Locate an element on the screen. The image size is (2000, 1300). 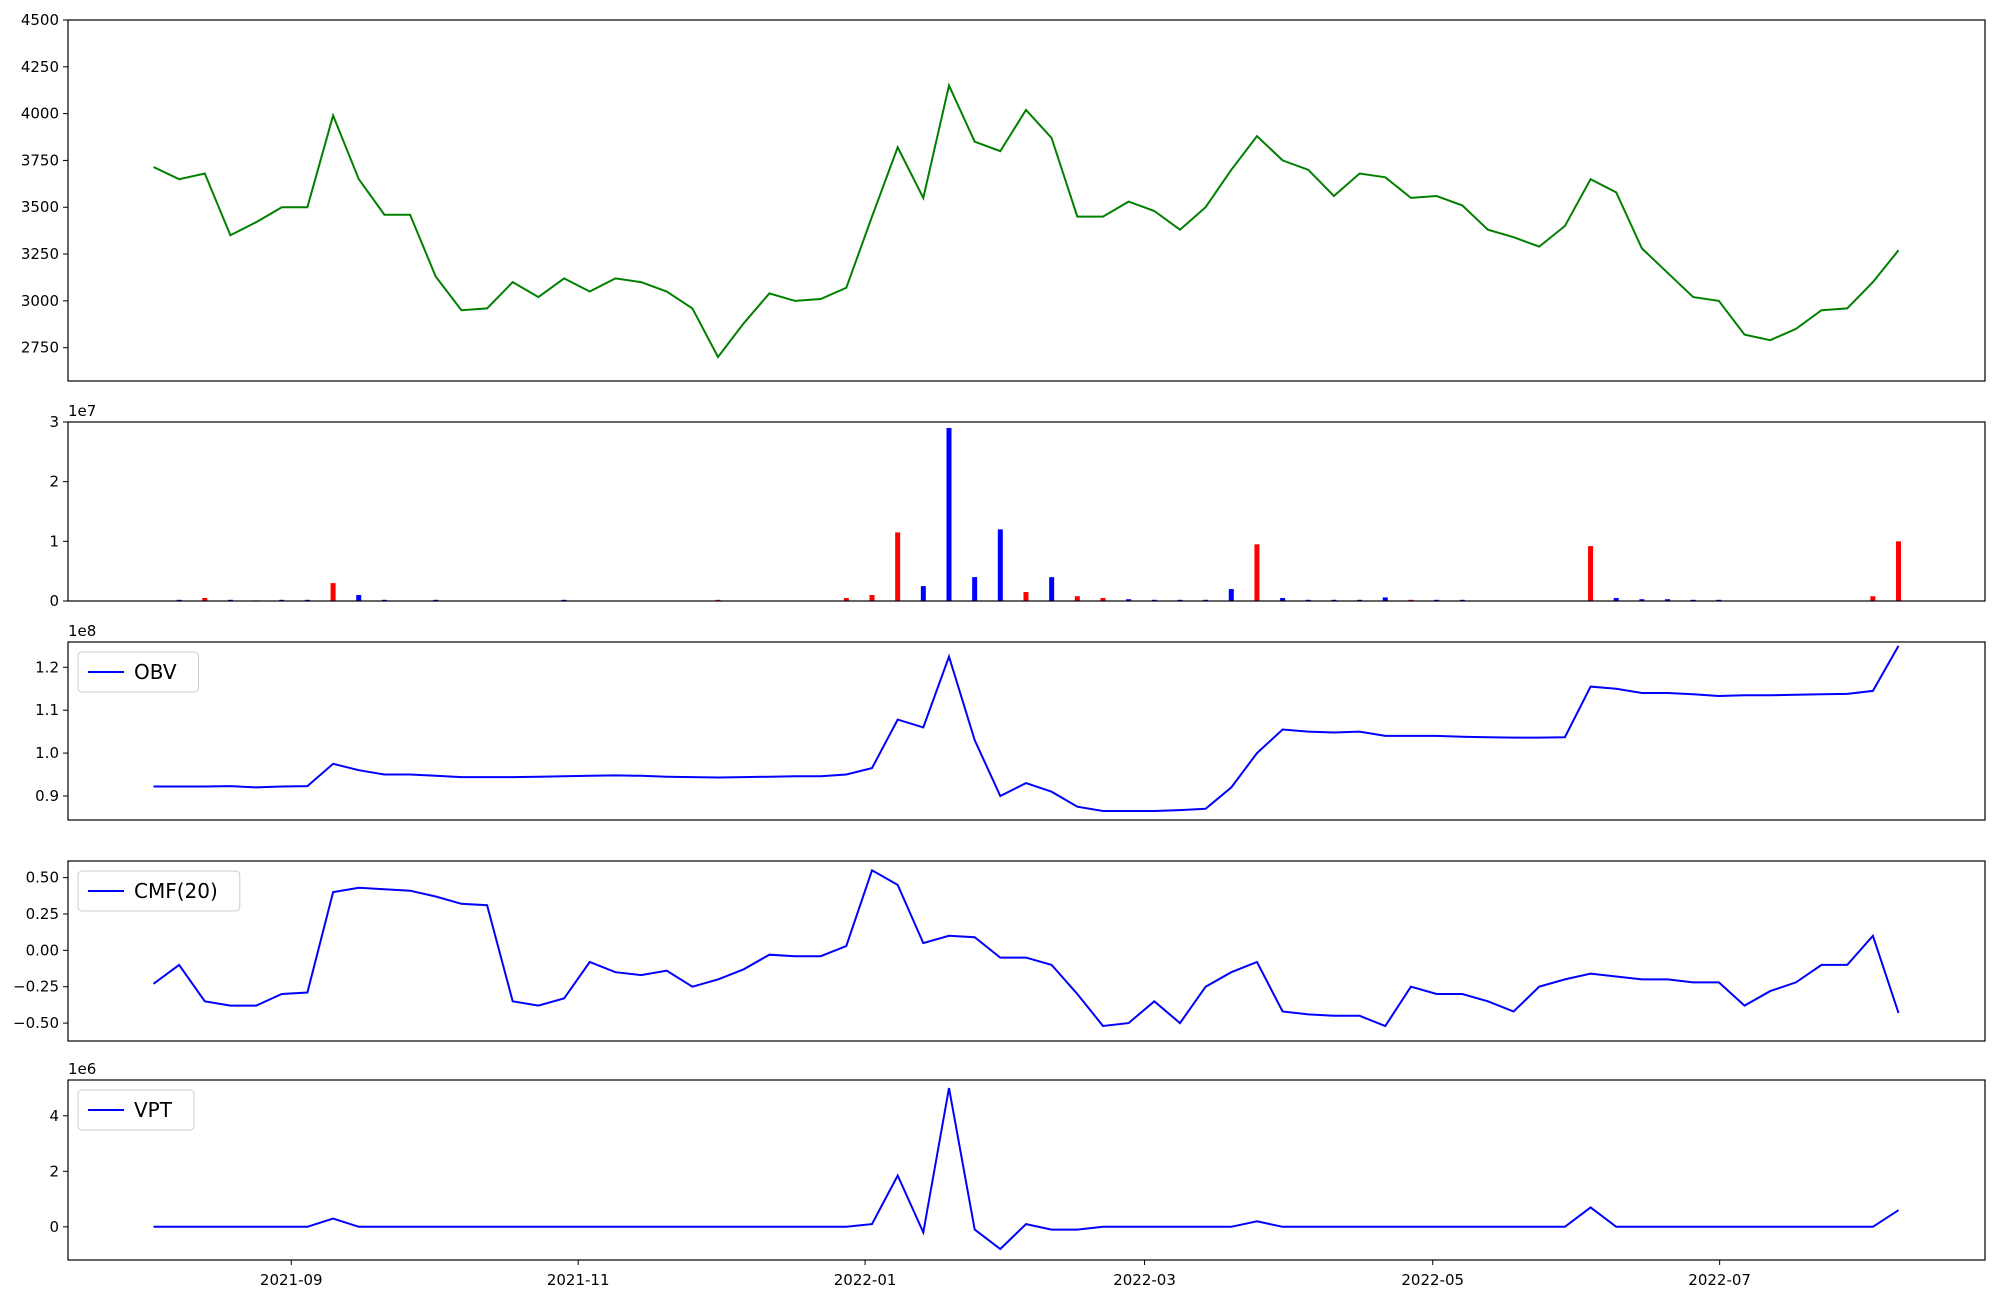
y-tick-label: 4500 is located at coordinates (40, 20).